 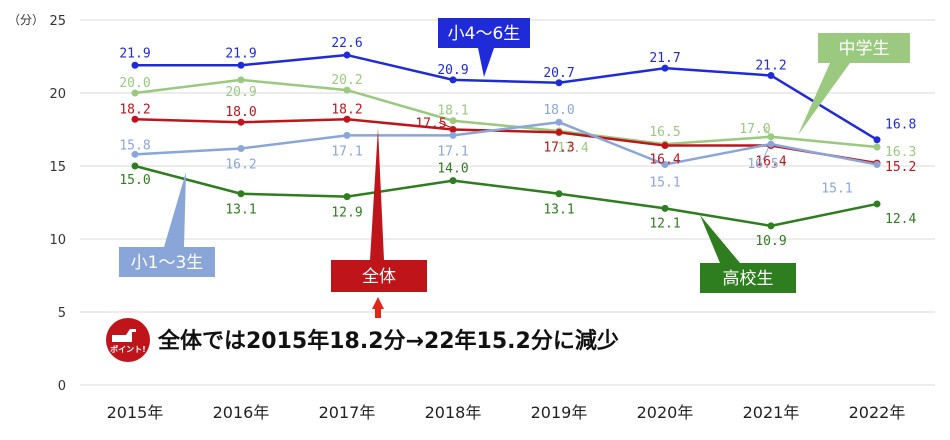 I want to click on data-label-hs: 13.1, so click(x=558, y=210).